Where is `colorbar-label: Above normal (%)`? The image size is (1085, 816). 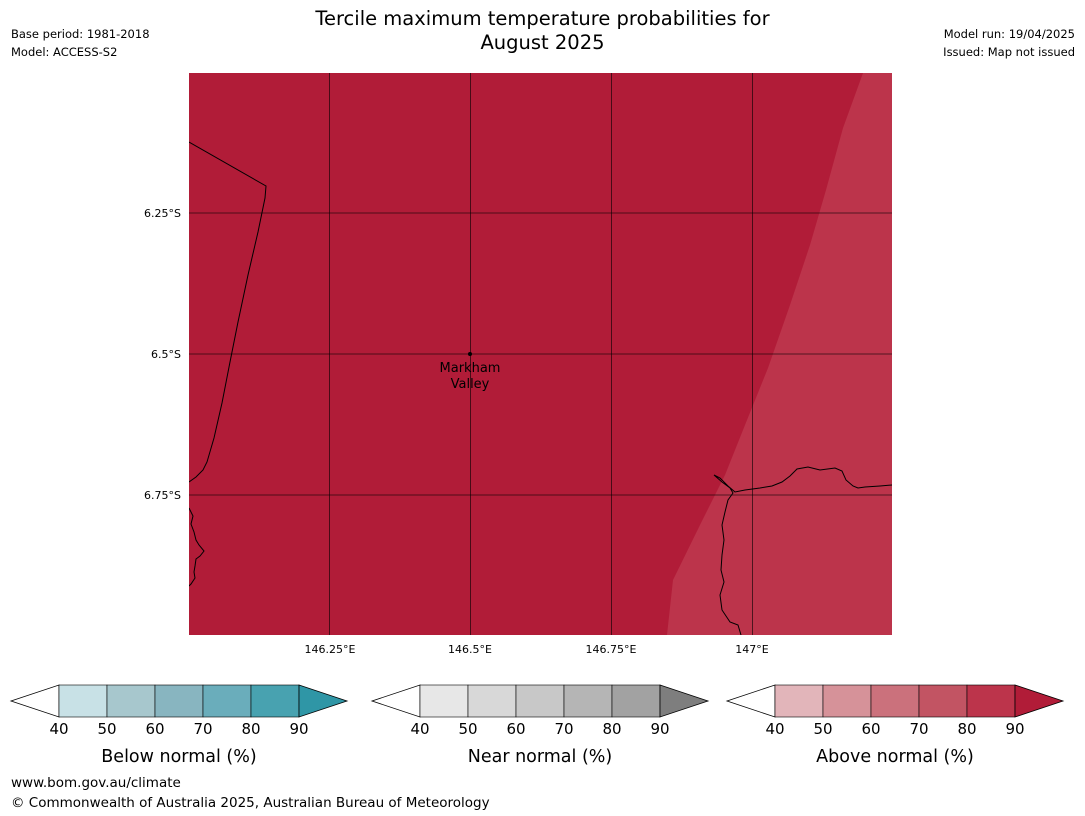 colorbar-label: Above normal (%) is located at coordinates (895, 757).